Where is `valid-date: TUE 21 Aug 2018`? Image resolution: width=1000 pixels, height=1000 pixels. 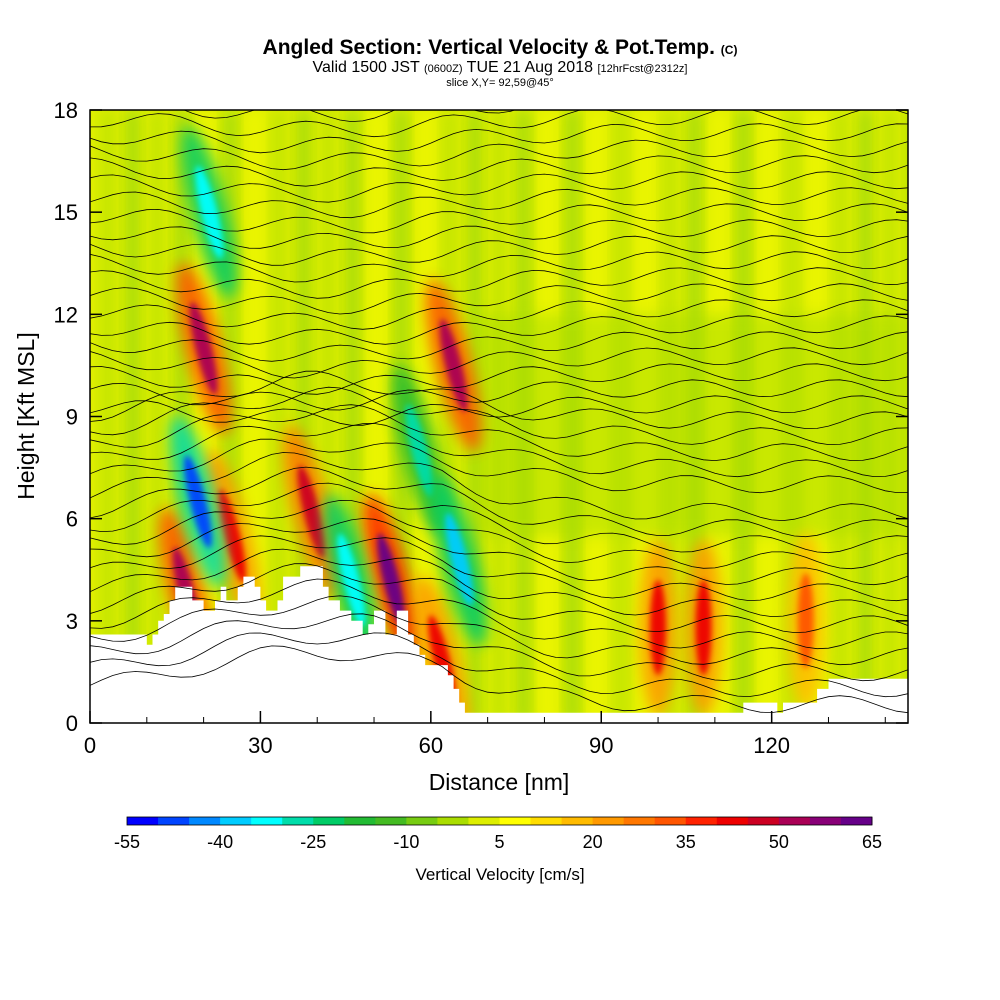
valid-date: TUE 21 Aug 2018 is located at coordinates (529, 67).